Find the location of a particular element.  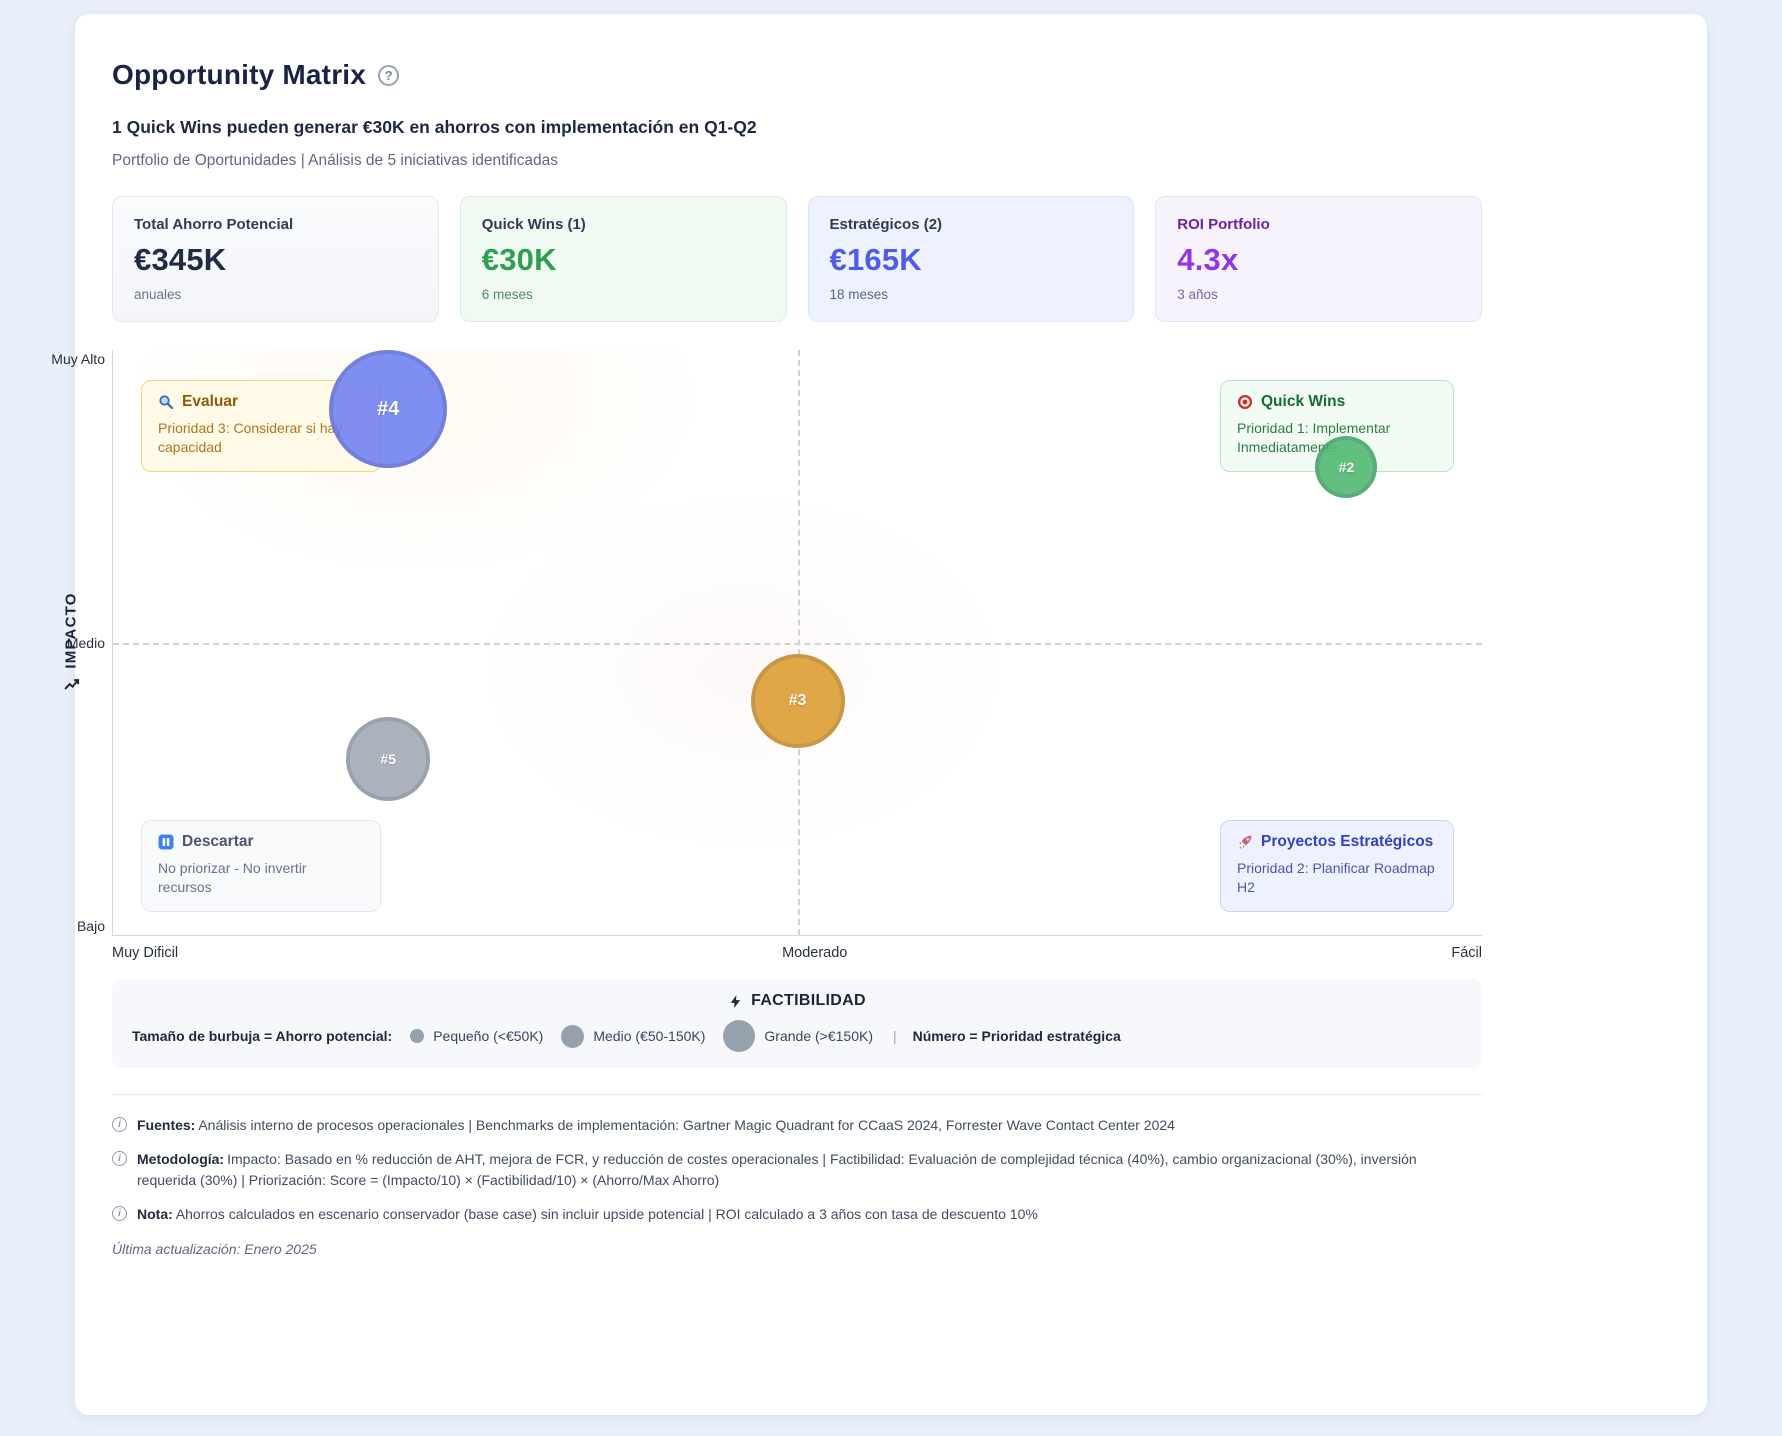

kpi-subtext: 6 meses is located at coordinates (507, 294).